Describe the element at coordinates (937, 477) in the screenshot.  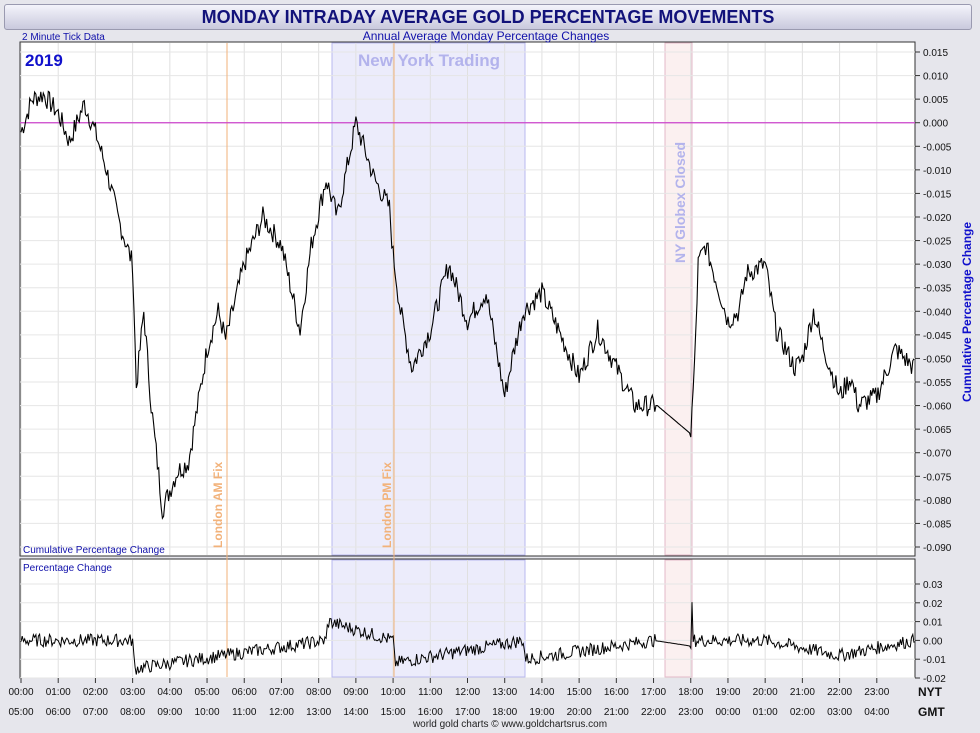
I see `y-tick-label: -0.075` at that location.